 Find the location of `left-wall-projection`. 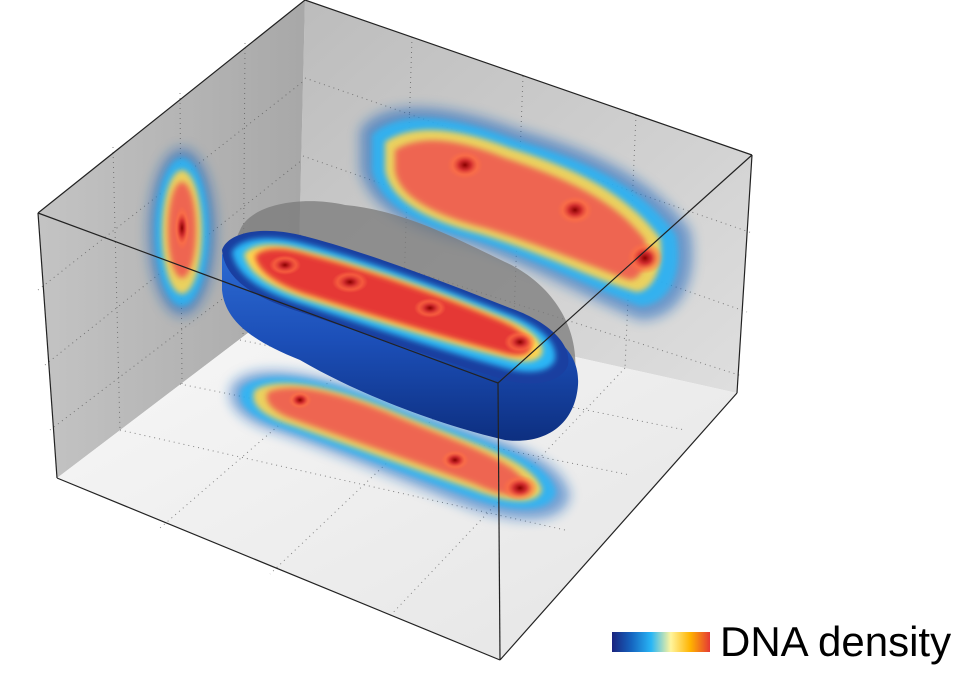

left-wall-projection is located at coordinates (182, 232).